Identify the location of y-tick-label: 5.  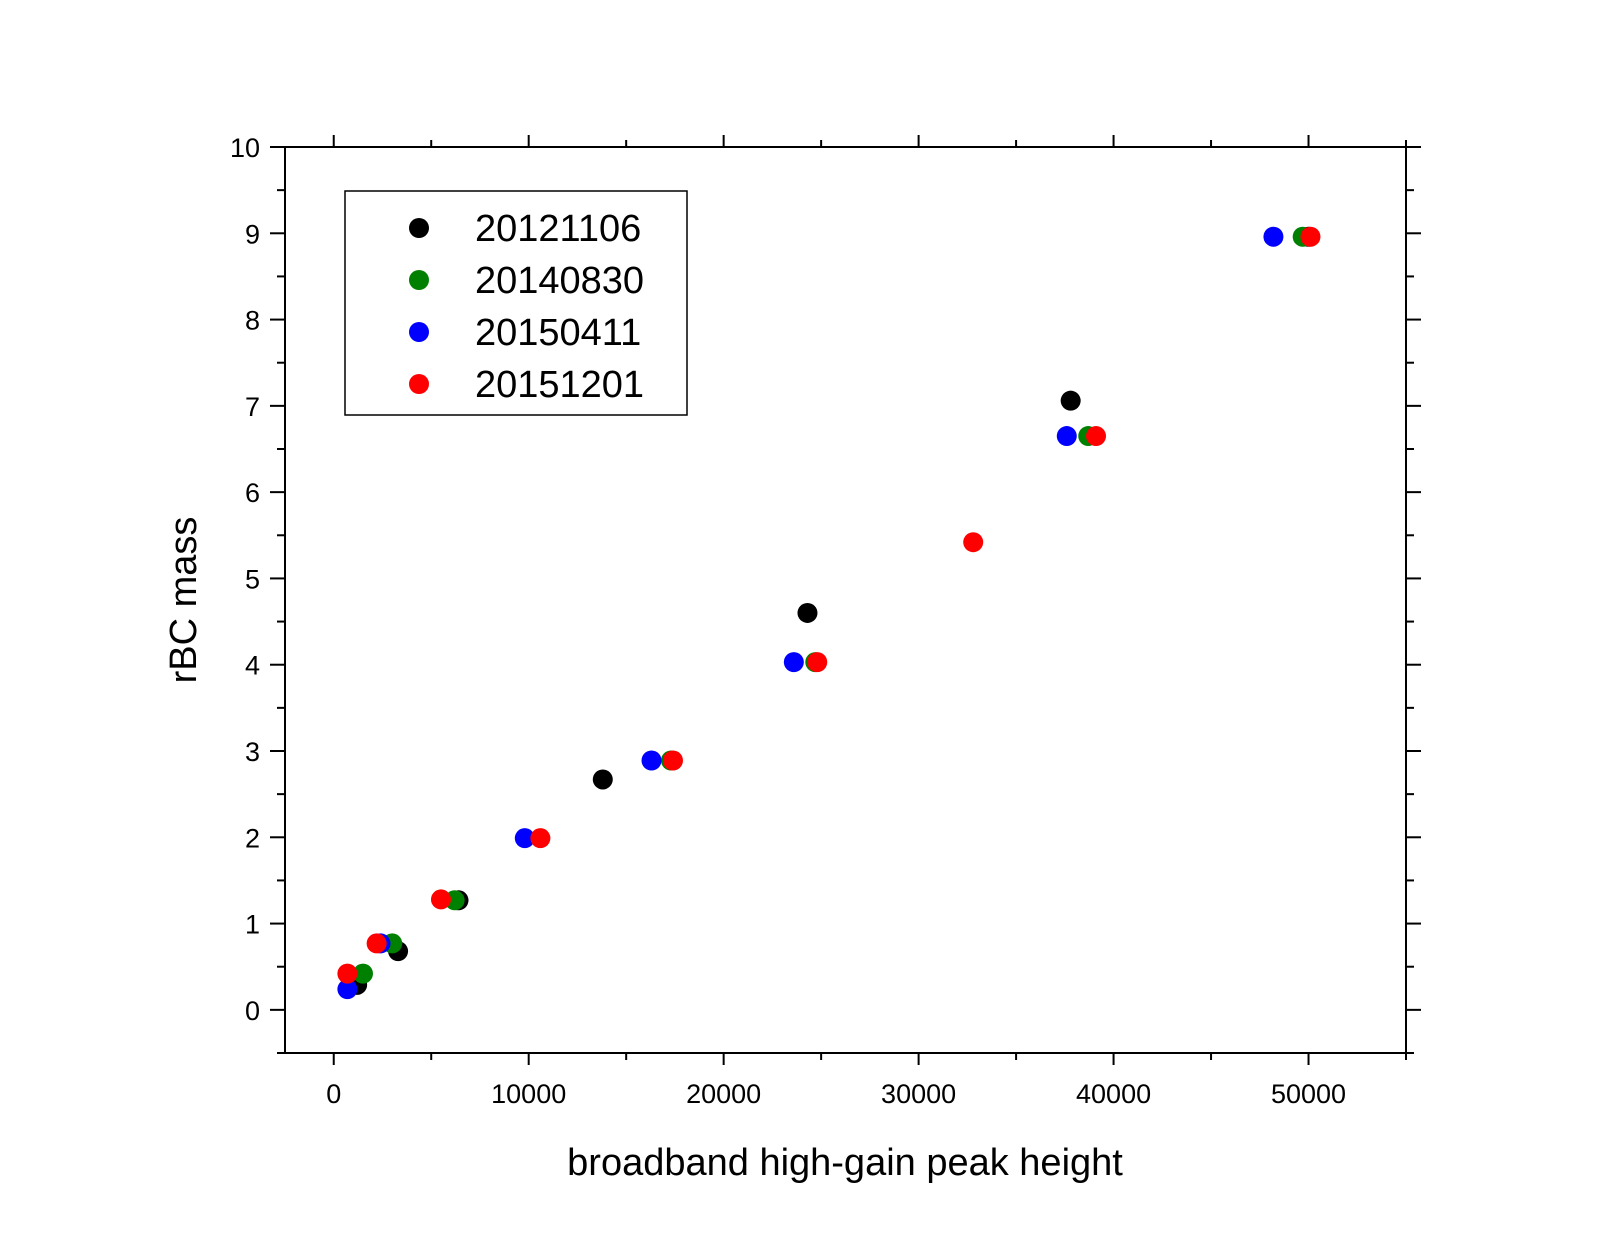
(252, 579).